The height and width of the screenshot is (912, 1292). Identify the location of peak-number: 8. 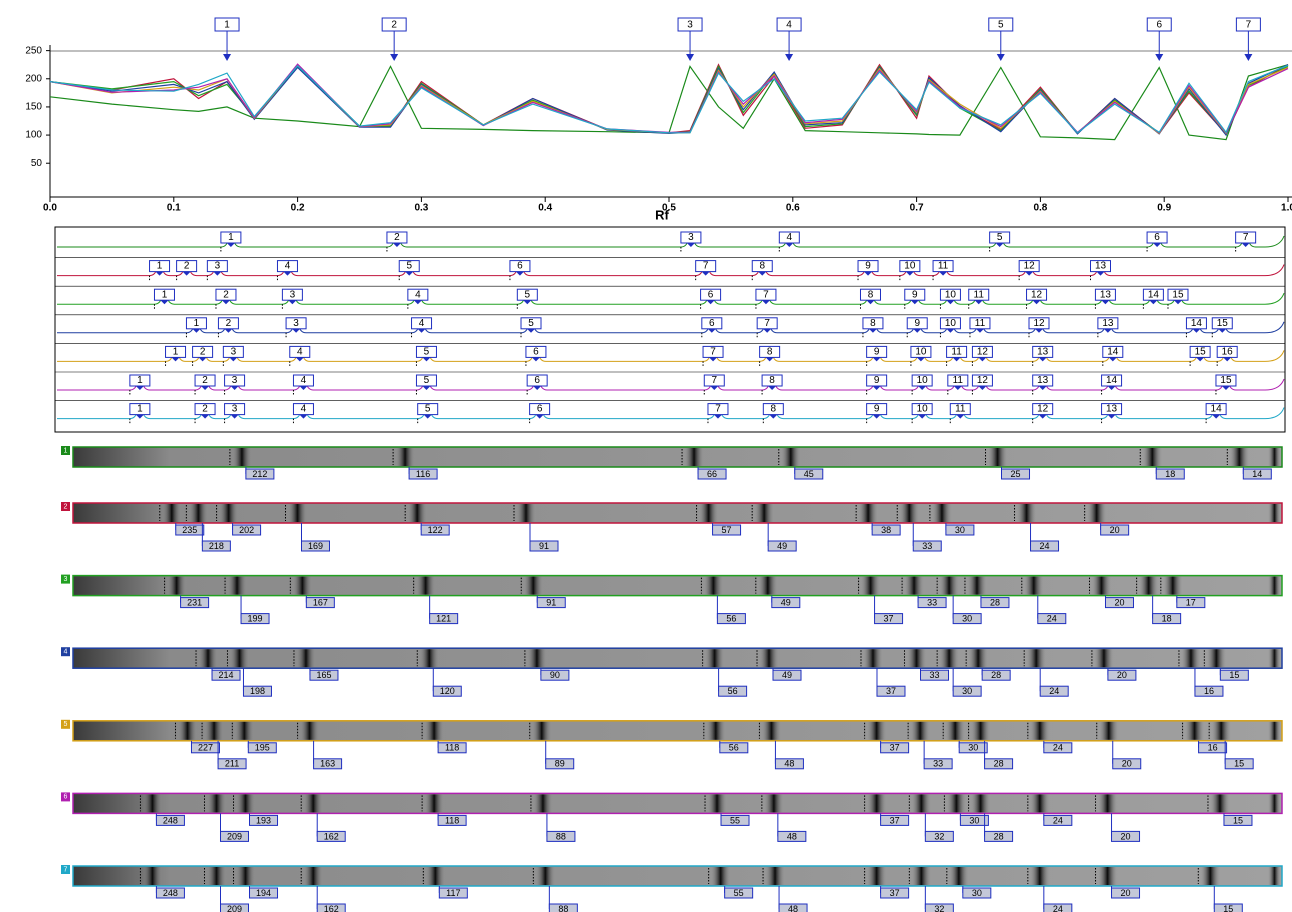
(871, 294).